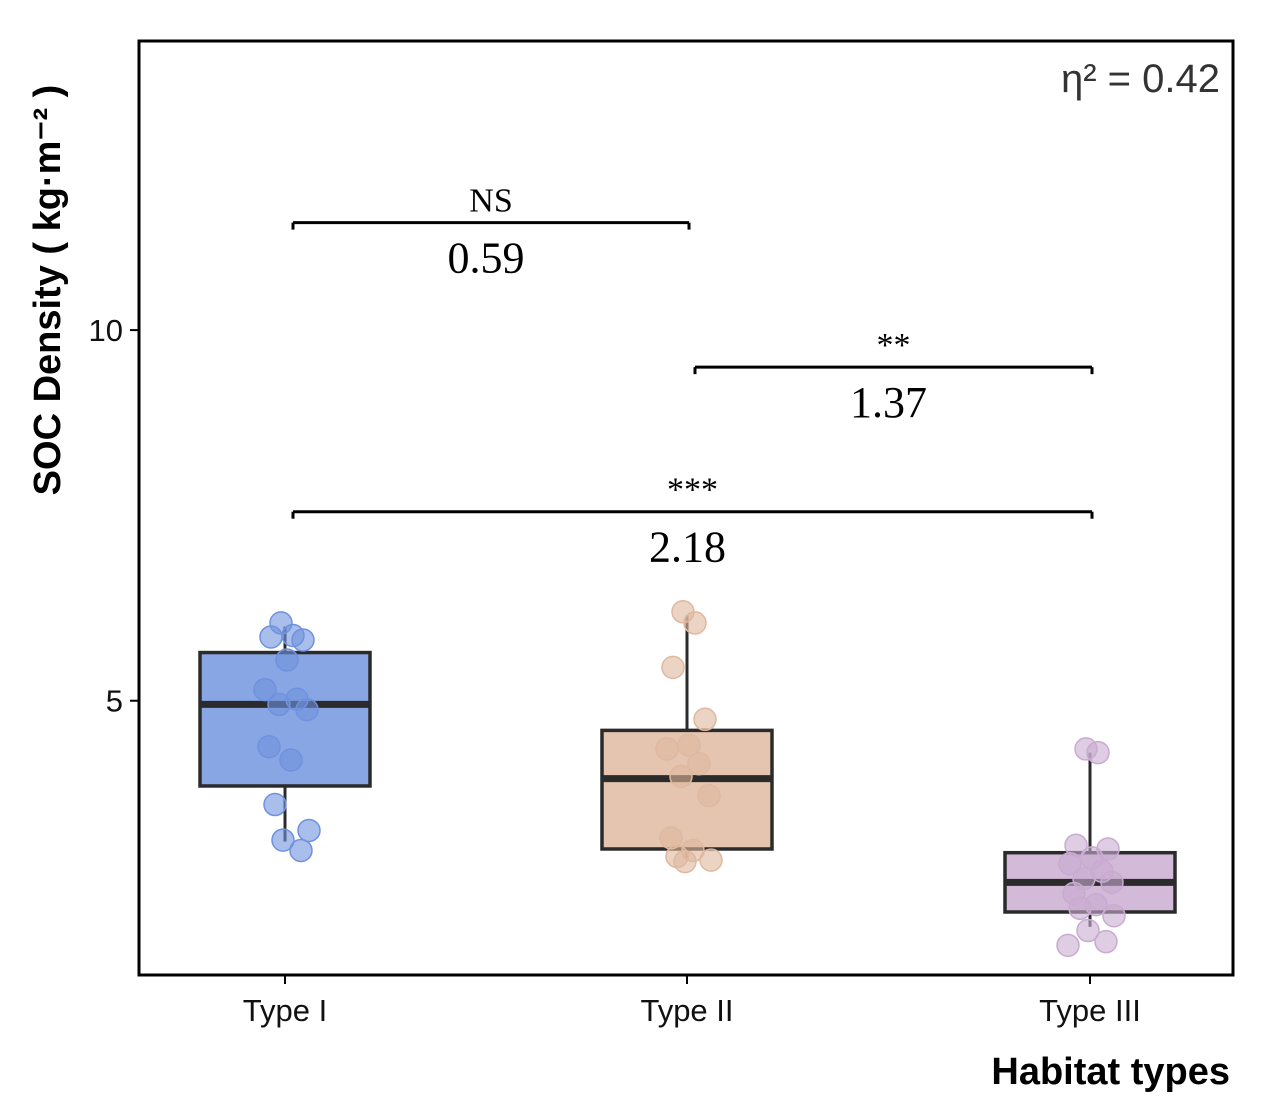 The image size is (1277, 1117). I want to click on y-tick-label: 10, so click(106, 330).